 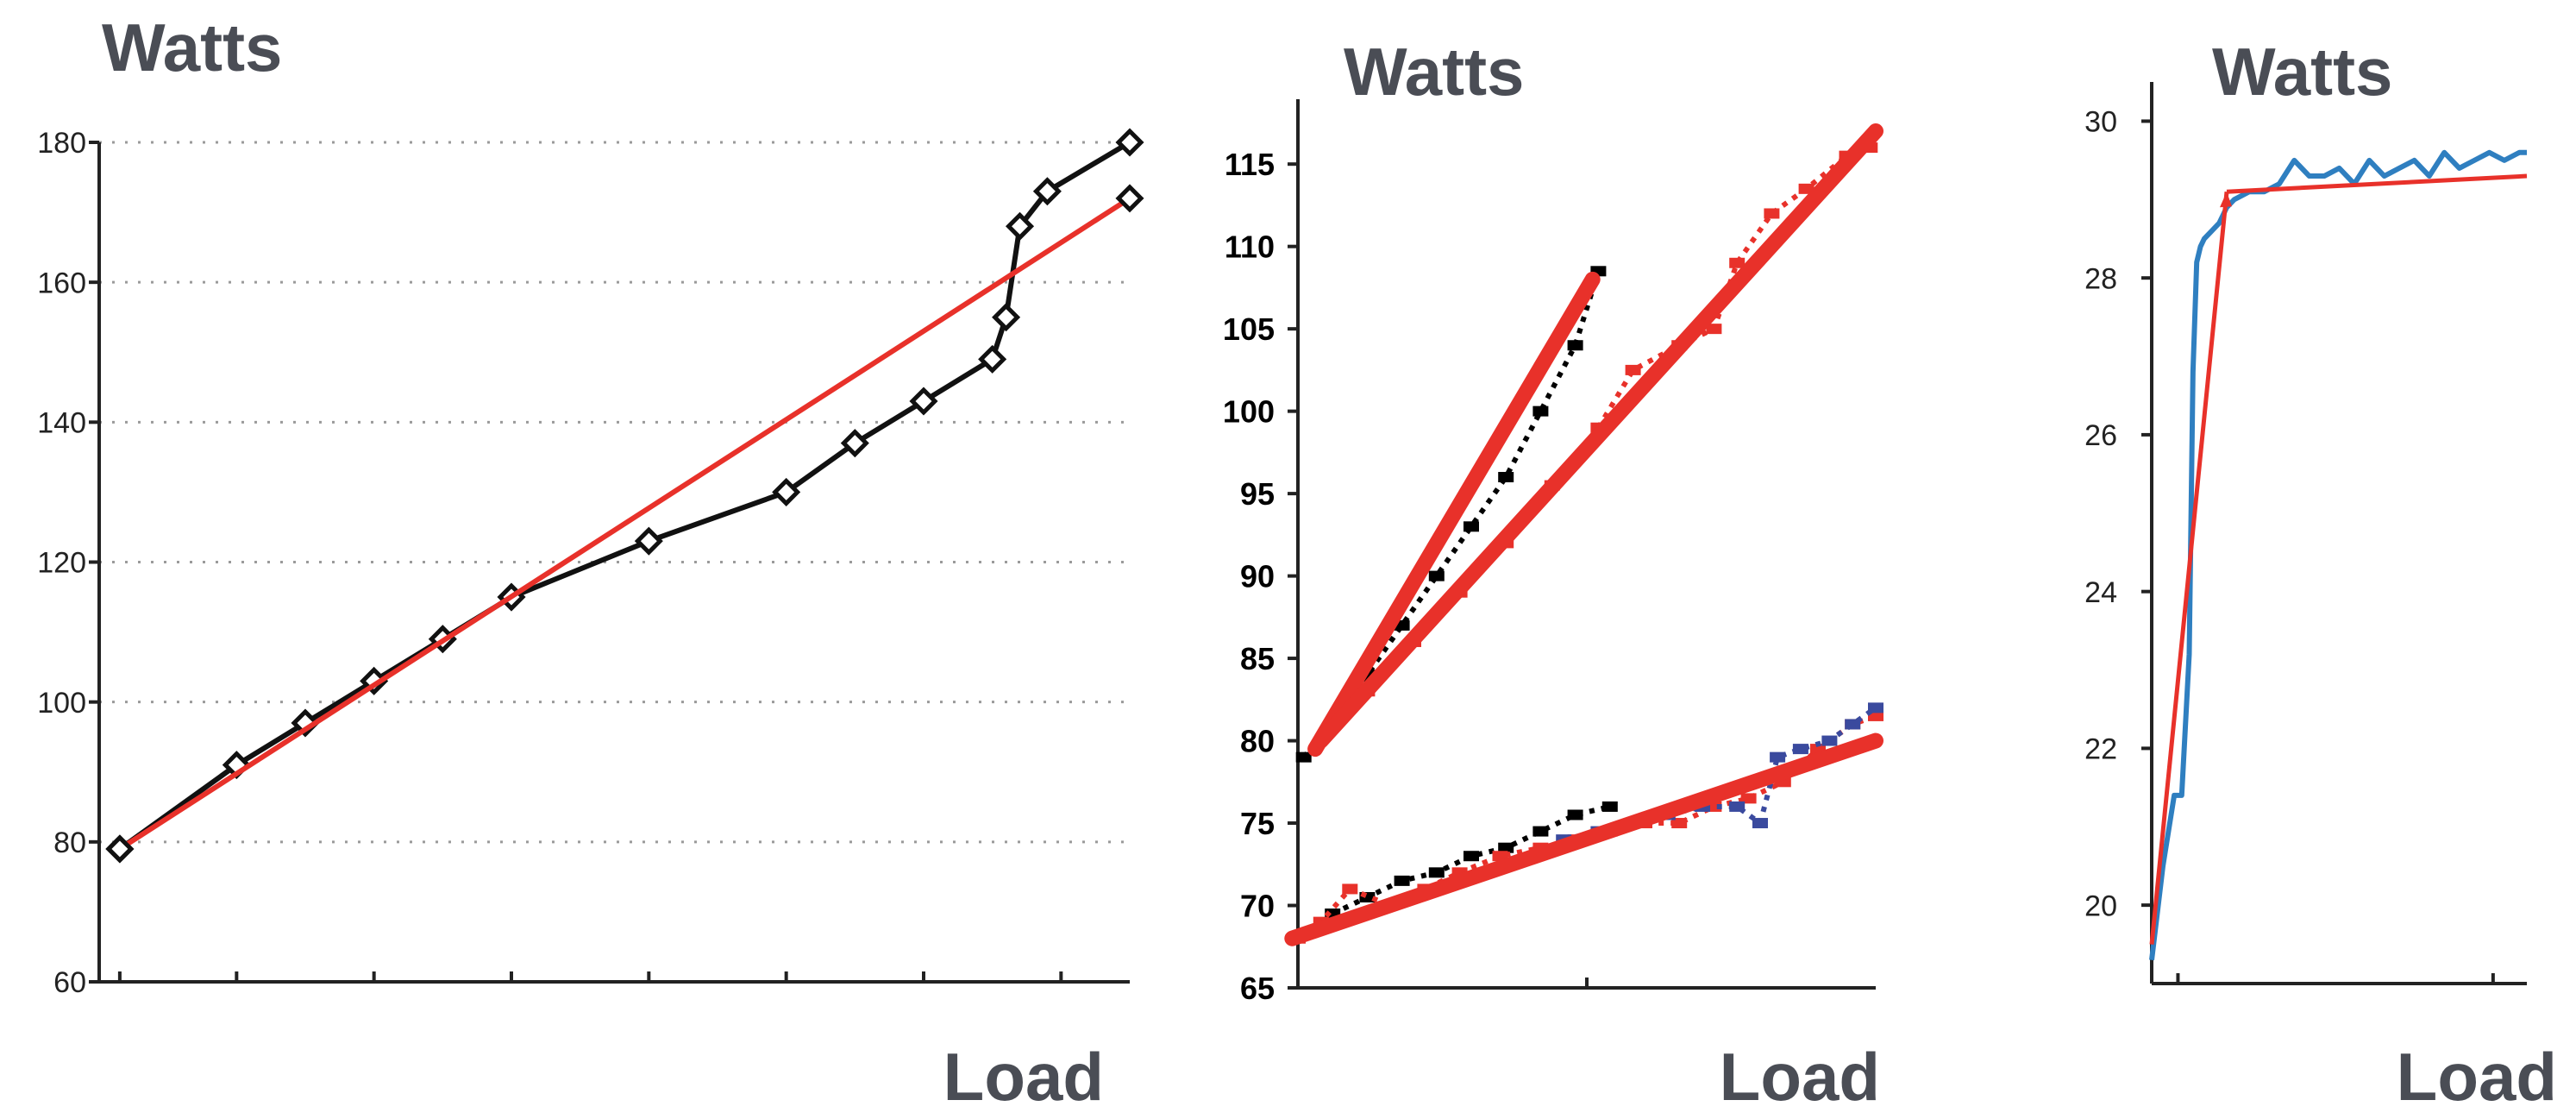 What do you see at coordinates (1720, 774) in the screenshot?
I see `series-trace-lower-blue` at bounding box center [1720, 774].